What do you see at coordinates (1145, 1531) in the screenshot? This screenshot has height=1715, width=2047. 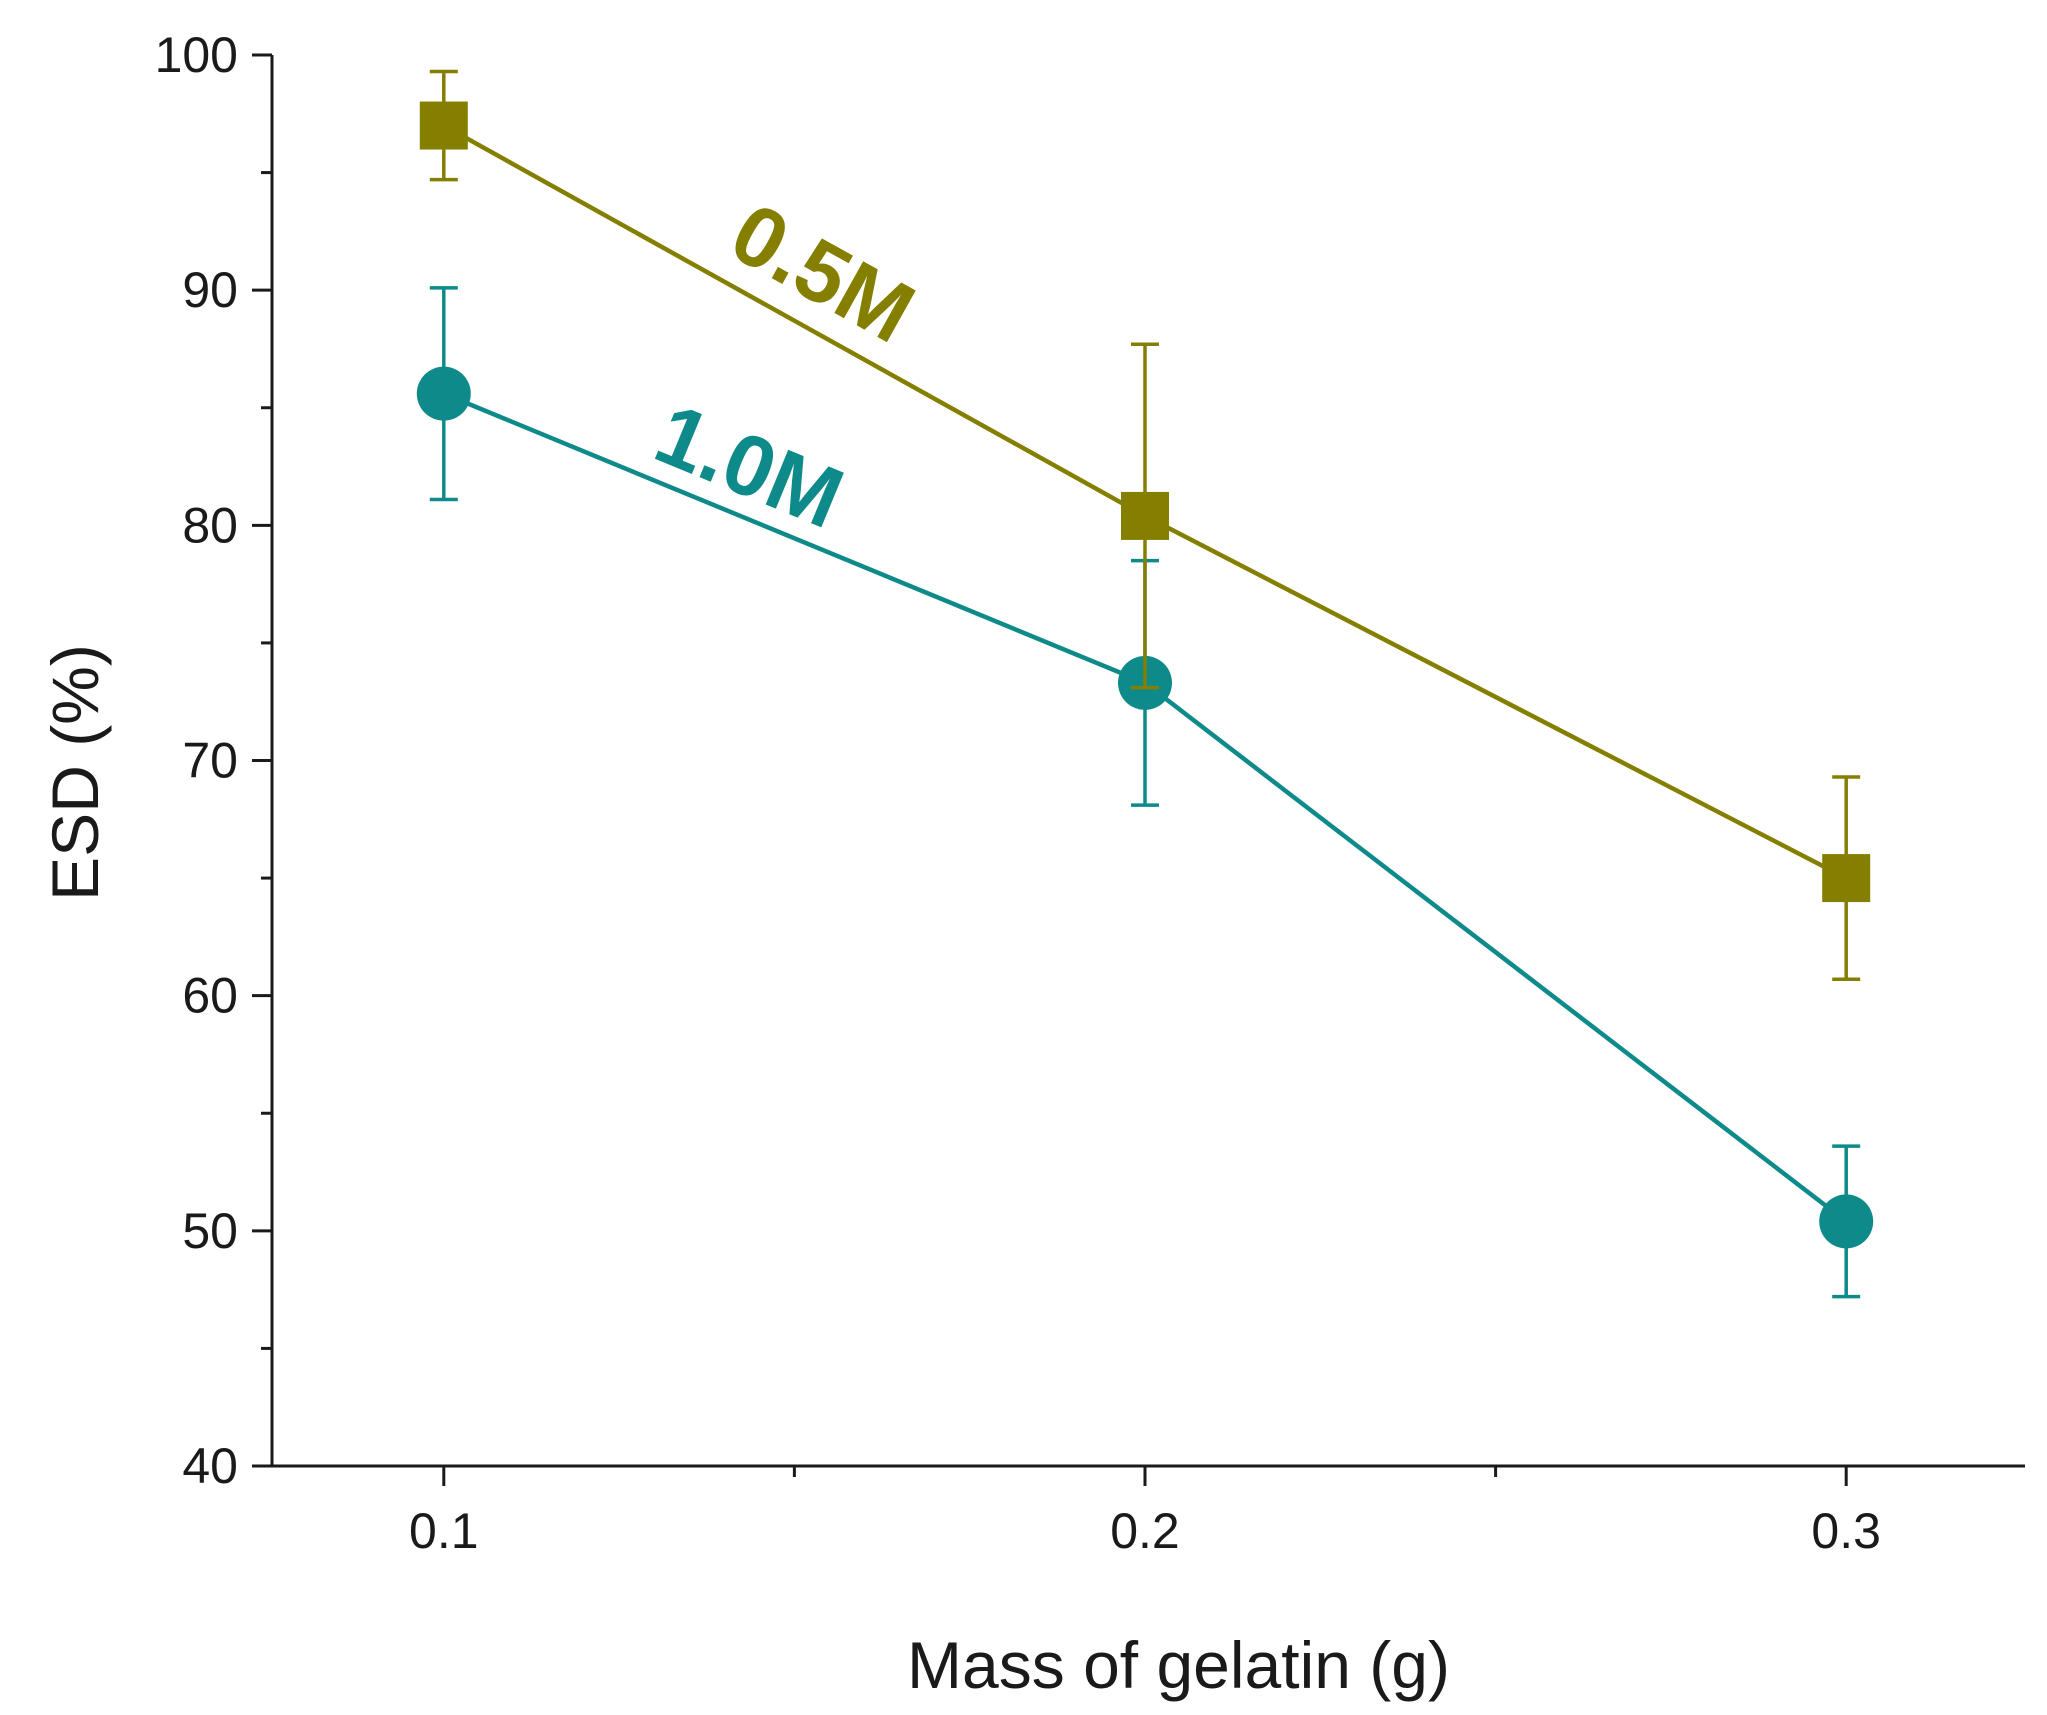 I see `x-tick-label: 0.2` at bounding box center [1145, 1531].